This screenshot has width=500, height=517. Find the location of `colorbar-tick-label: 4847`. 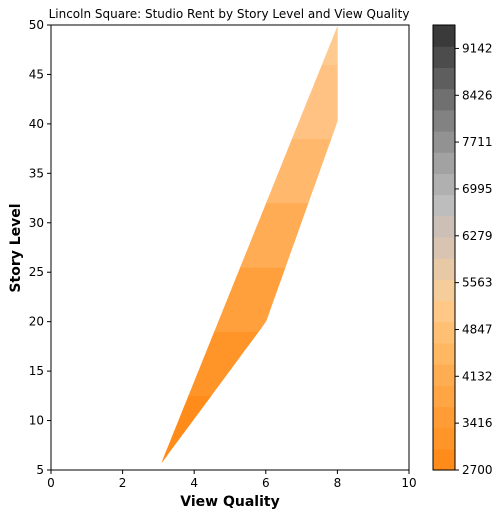

colorbar-tick-label: 4847 is located at coordinates (477, 329).